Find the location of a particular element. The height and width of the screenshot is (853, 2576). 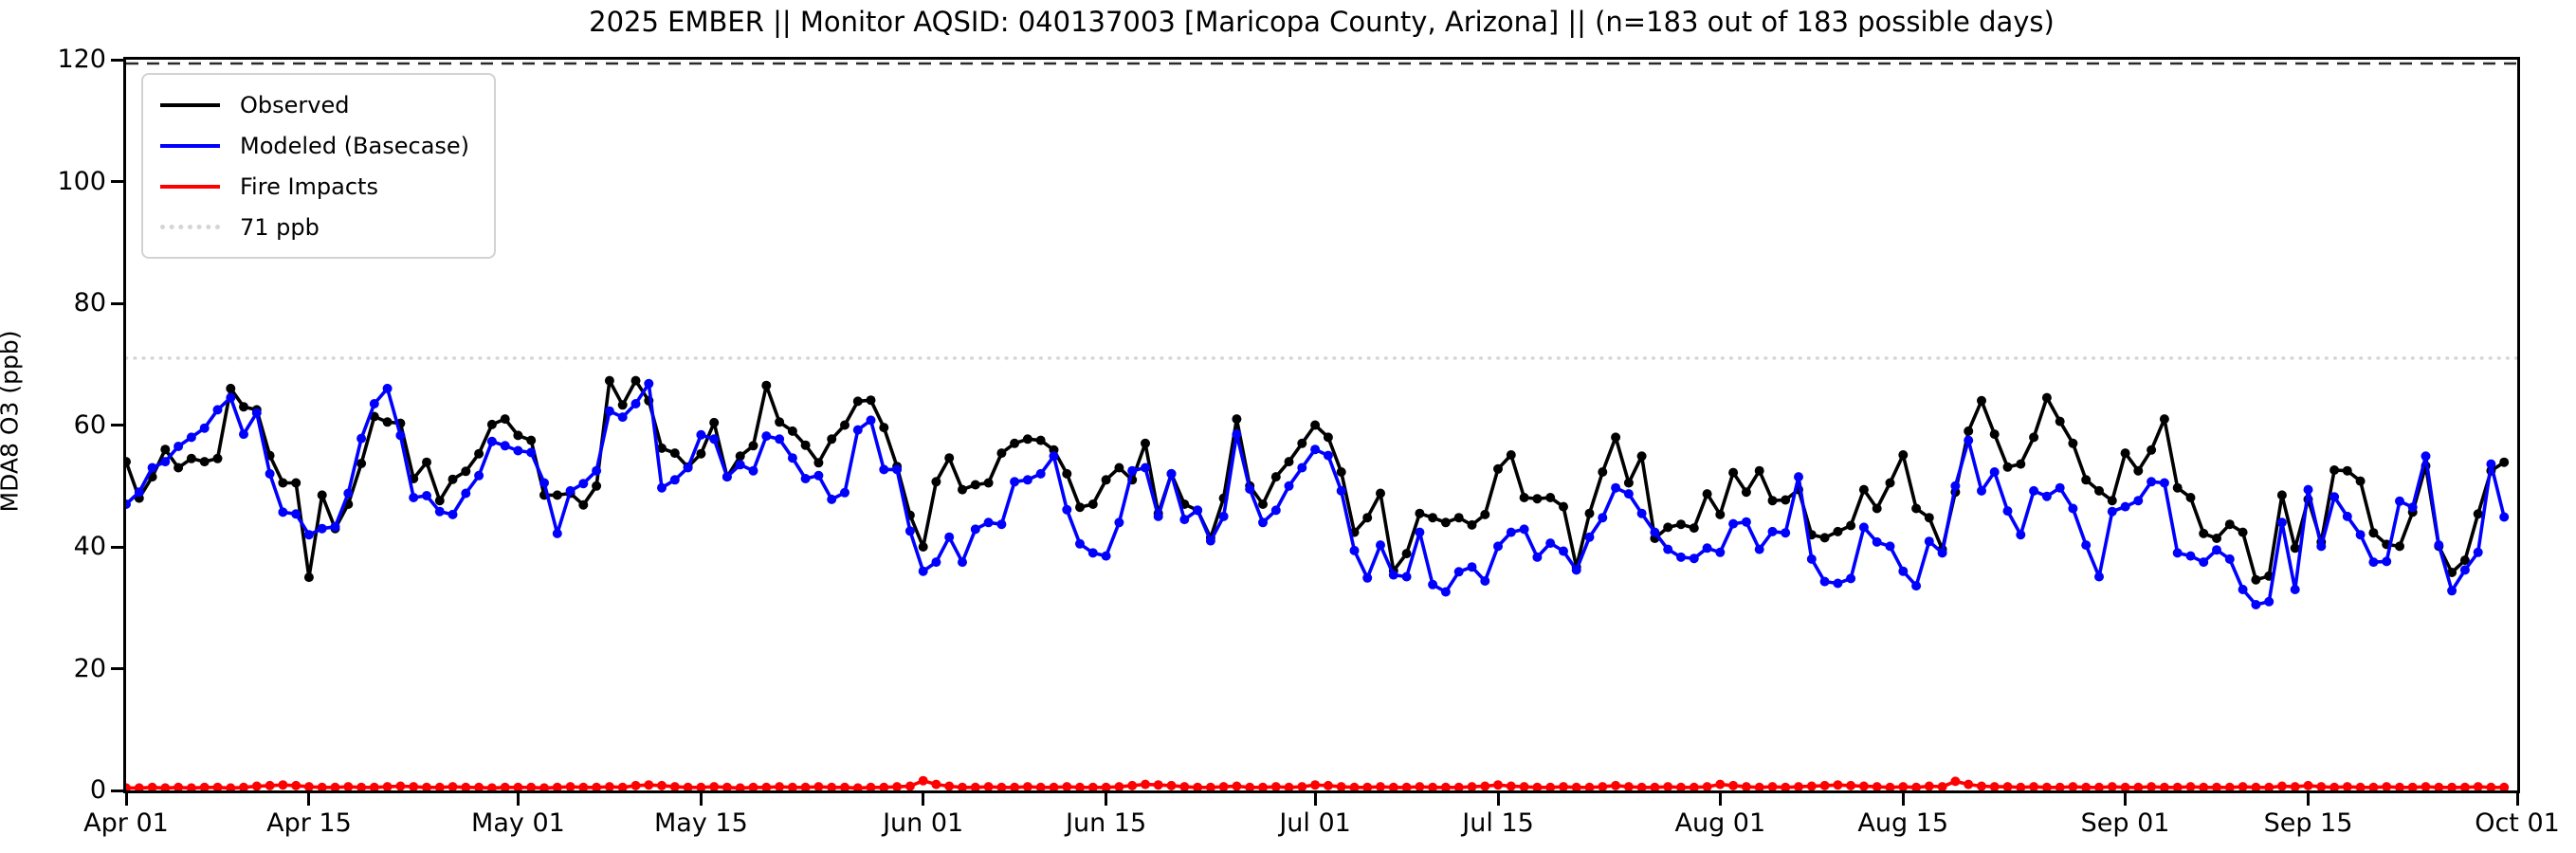

x-tick-label: Jul 01 is located at coordinates (1315, 823).